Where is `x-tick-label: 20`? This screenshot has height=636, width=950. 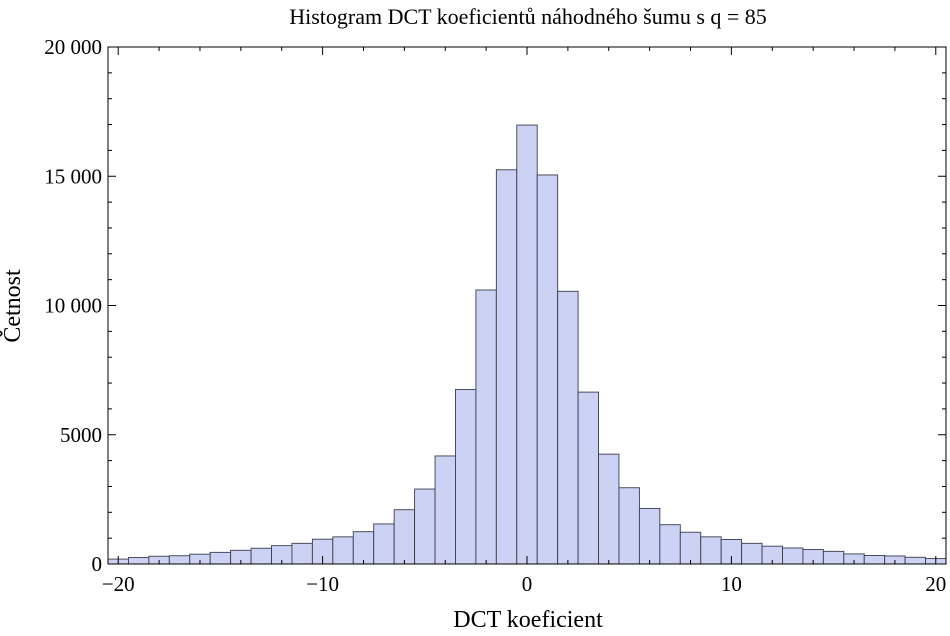 x-tick-label: 20 is located at coordinates (935, 584).